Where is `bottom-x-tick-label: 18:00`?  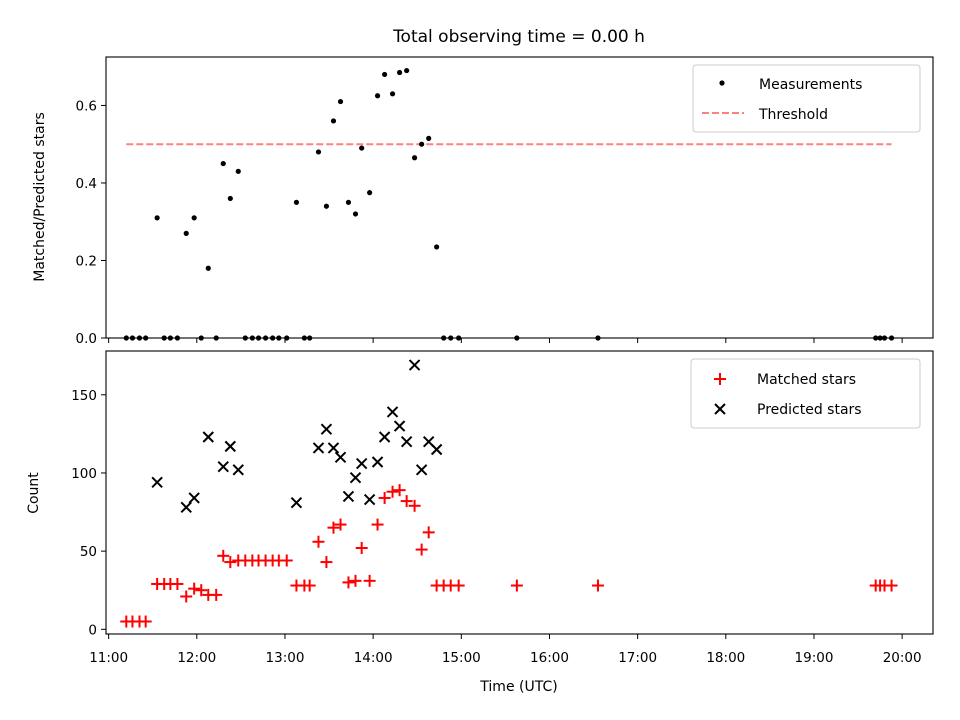
bottom-x-tick-label: 18:00 is located at coordinates (725, 658).